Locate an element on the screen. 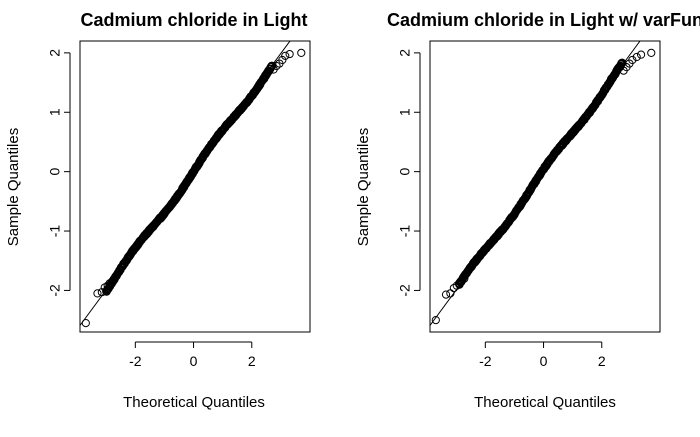  panel-left-y-tick-label: 0 is located at coordinates (55, 172).